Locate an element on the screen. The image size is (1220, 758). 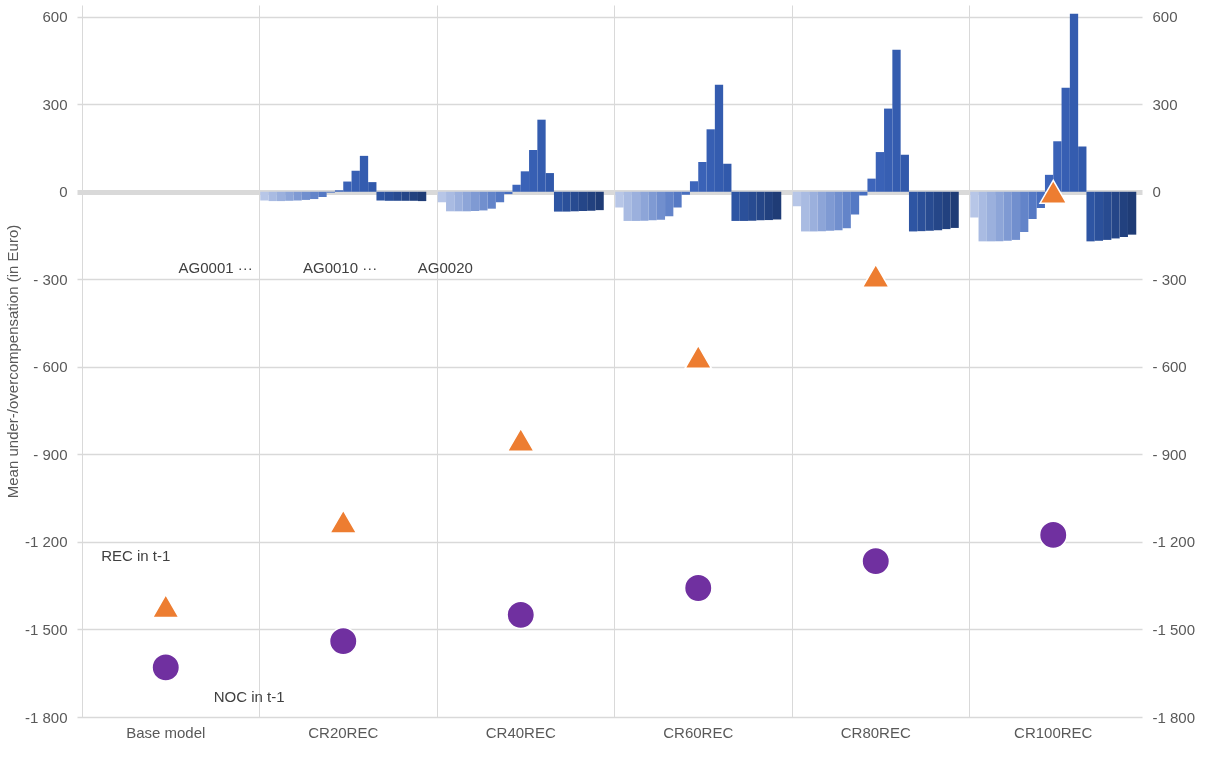
annotation: AG0020 is located at coordinates (445, 268).